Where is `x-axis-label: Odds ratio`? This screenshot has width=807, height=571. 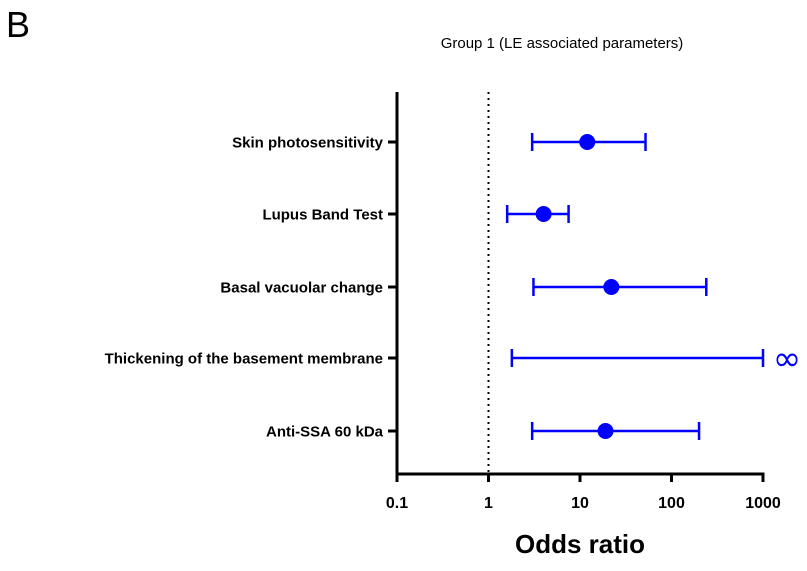
x-axis-label: Odds ratio is located at coordinates (580, 544).